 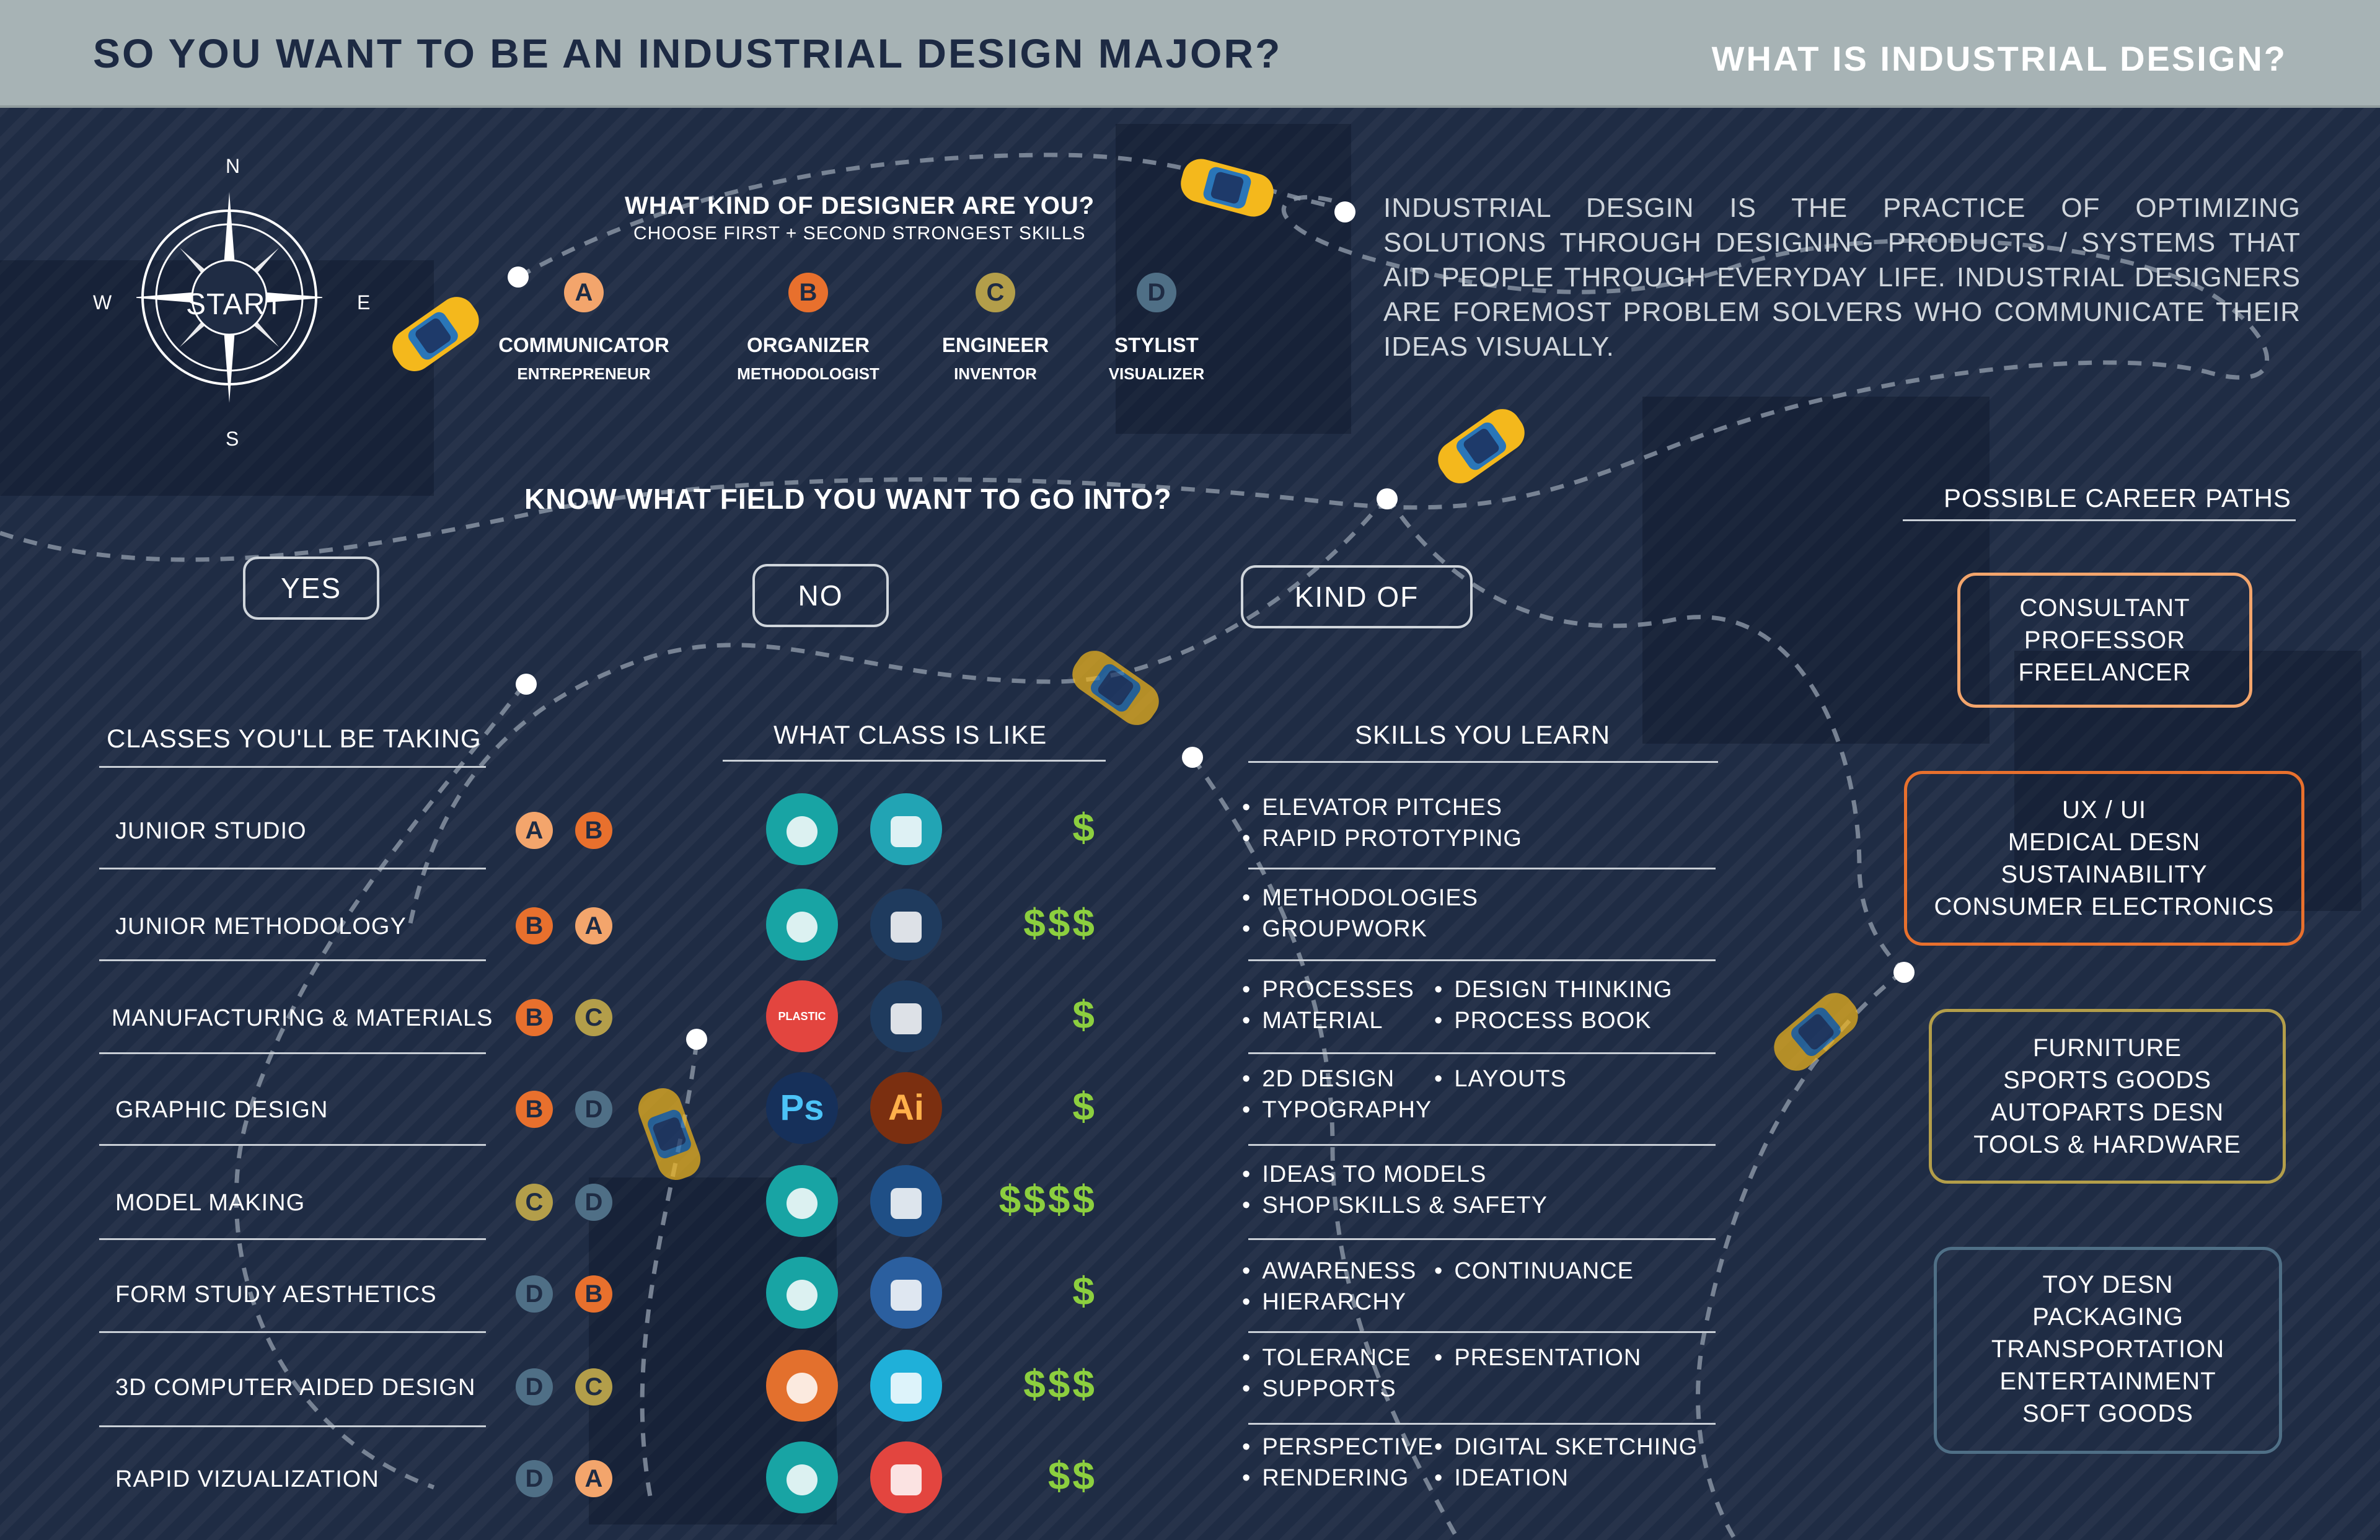 I want to click on designer-type-c-name: ENGINEER, so click(x=995, y=344).